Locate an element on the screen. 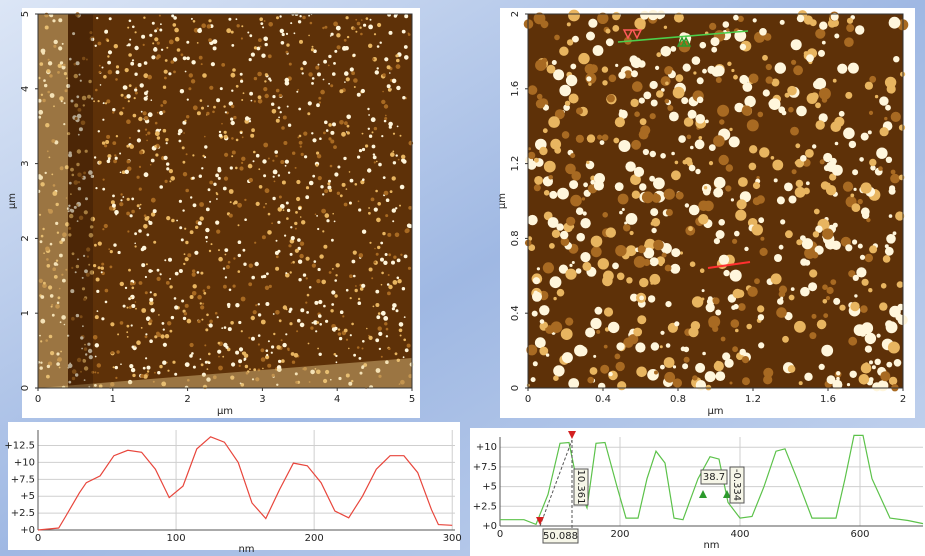  cursor-marker is located at coordinates (715, 494).